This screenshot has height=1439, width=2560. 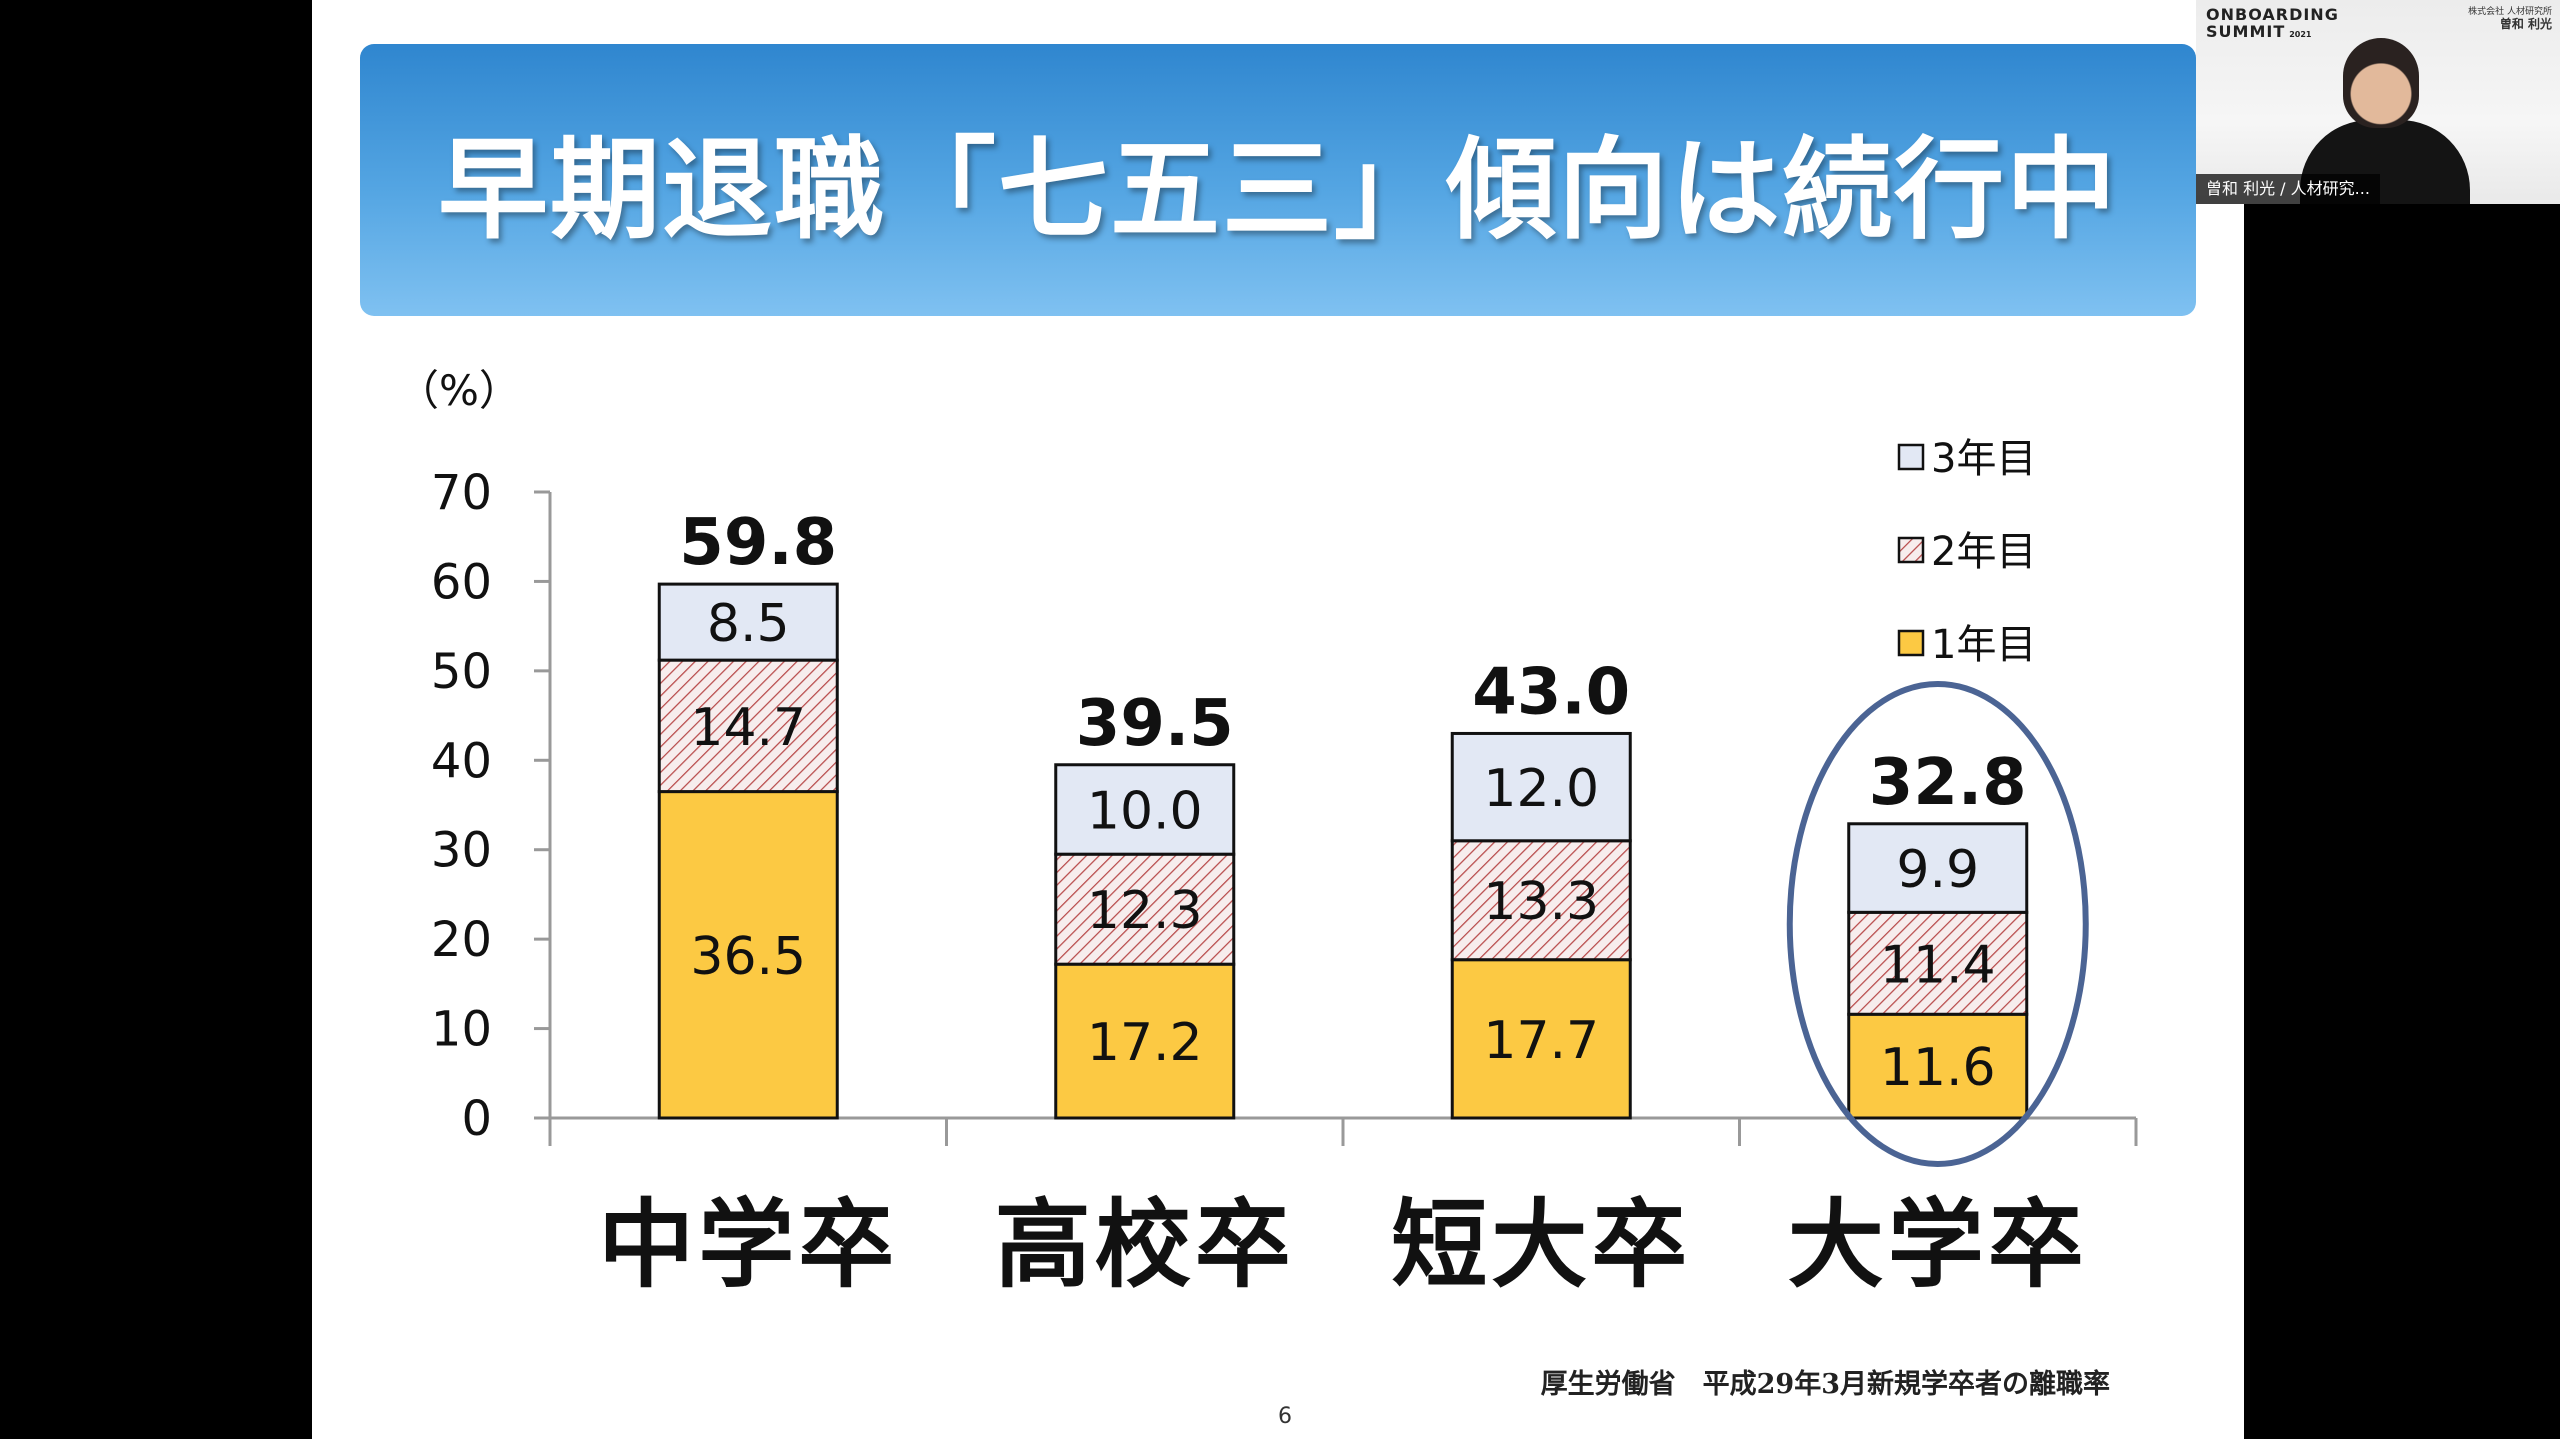 What do you see at coordinates (1145, 1245) in the screenshot?
I see `category-label: 高校卒` at bounding box center [1145, 1245].